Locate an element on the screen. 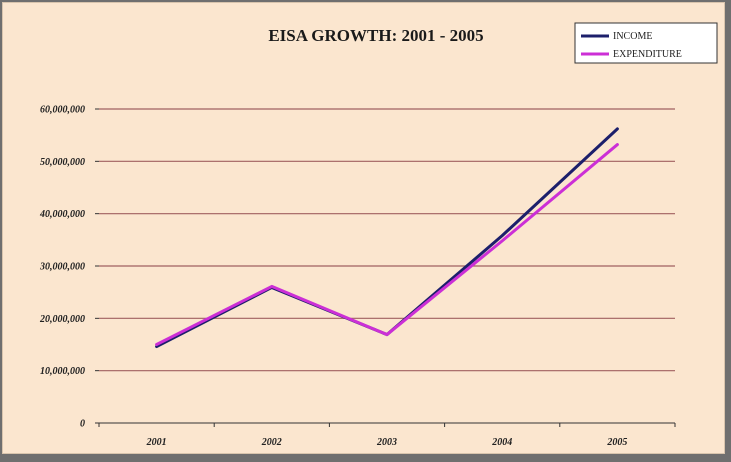 Image resolution: width=731 pixels, height=462 pixels. legend-label-income: INCOME is located at coordinates (632, 36).